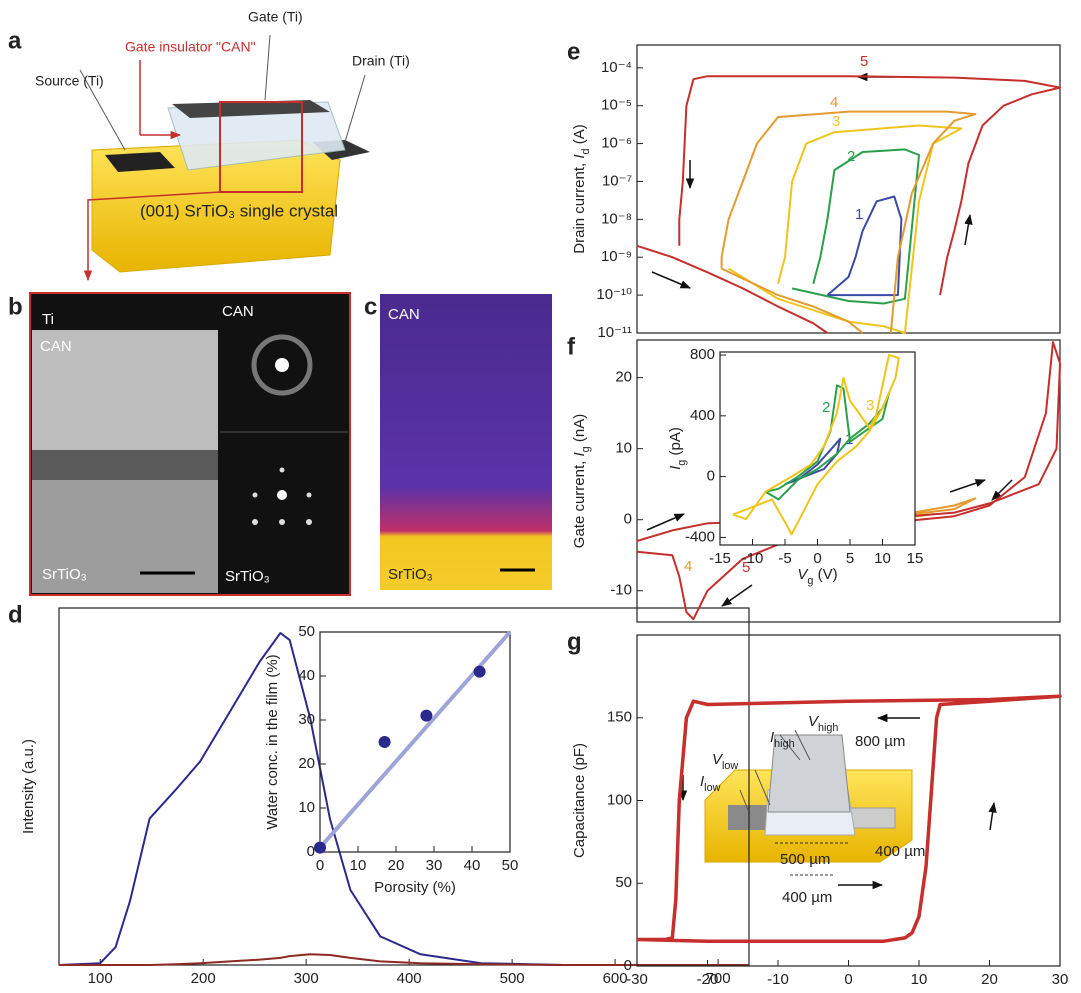  I want to click on label-part: d, so click(586, 151).